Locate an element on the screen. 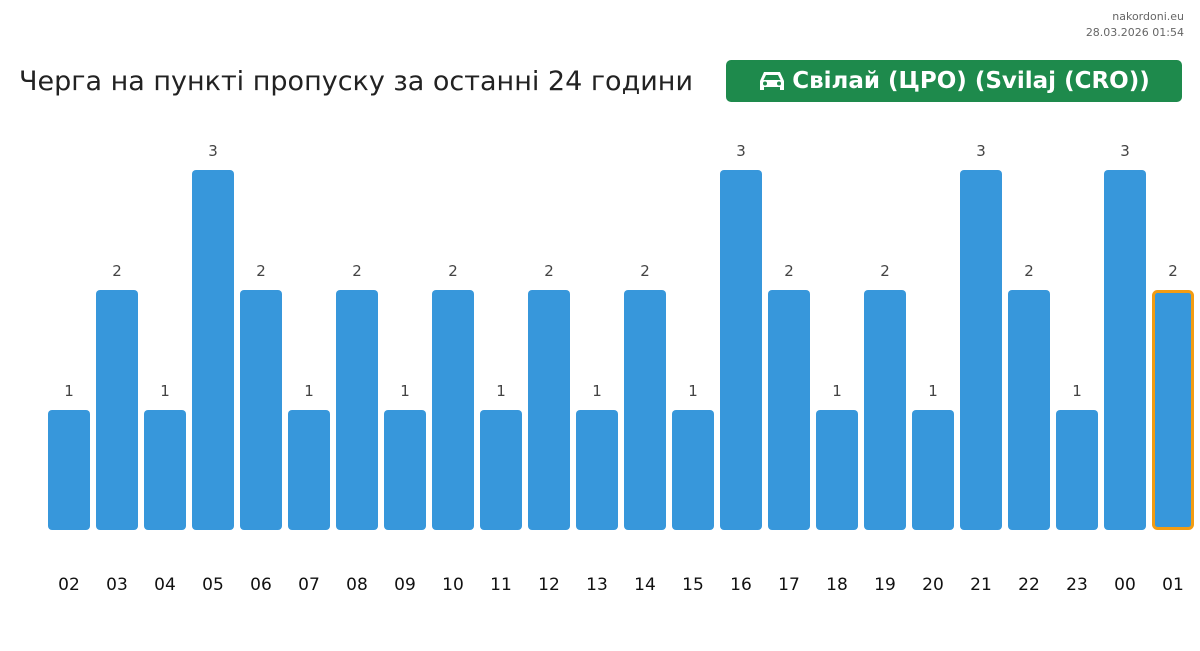 This screenshot has width=1200, height=651. data-label-22: 2 is located at coordinates (1029, 271).